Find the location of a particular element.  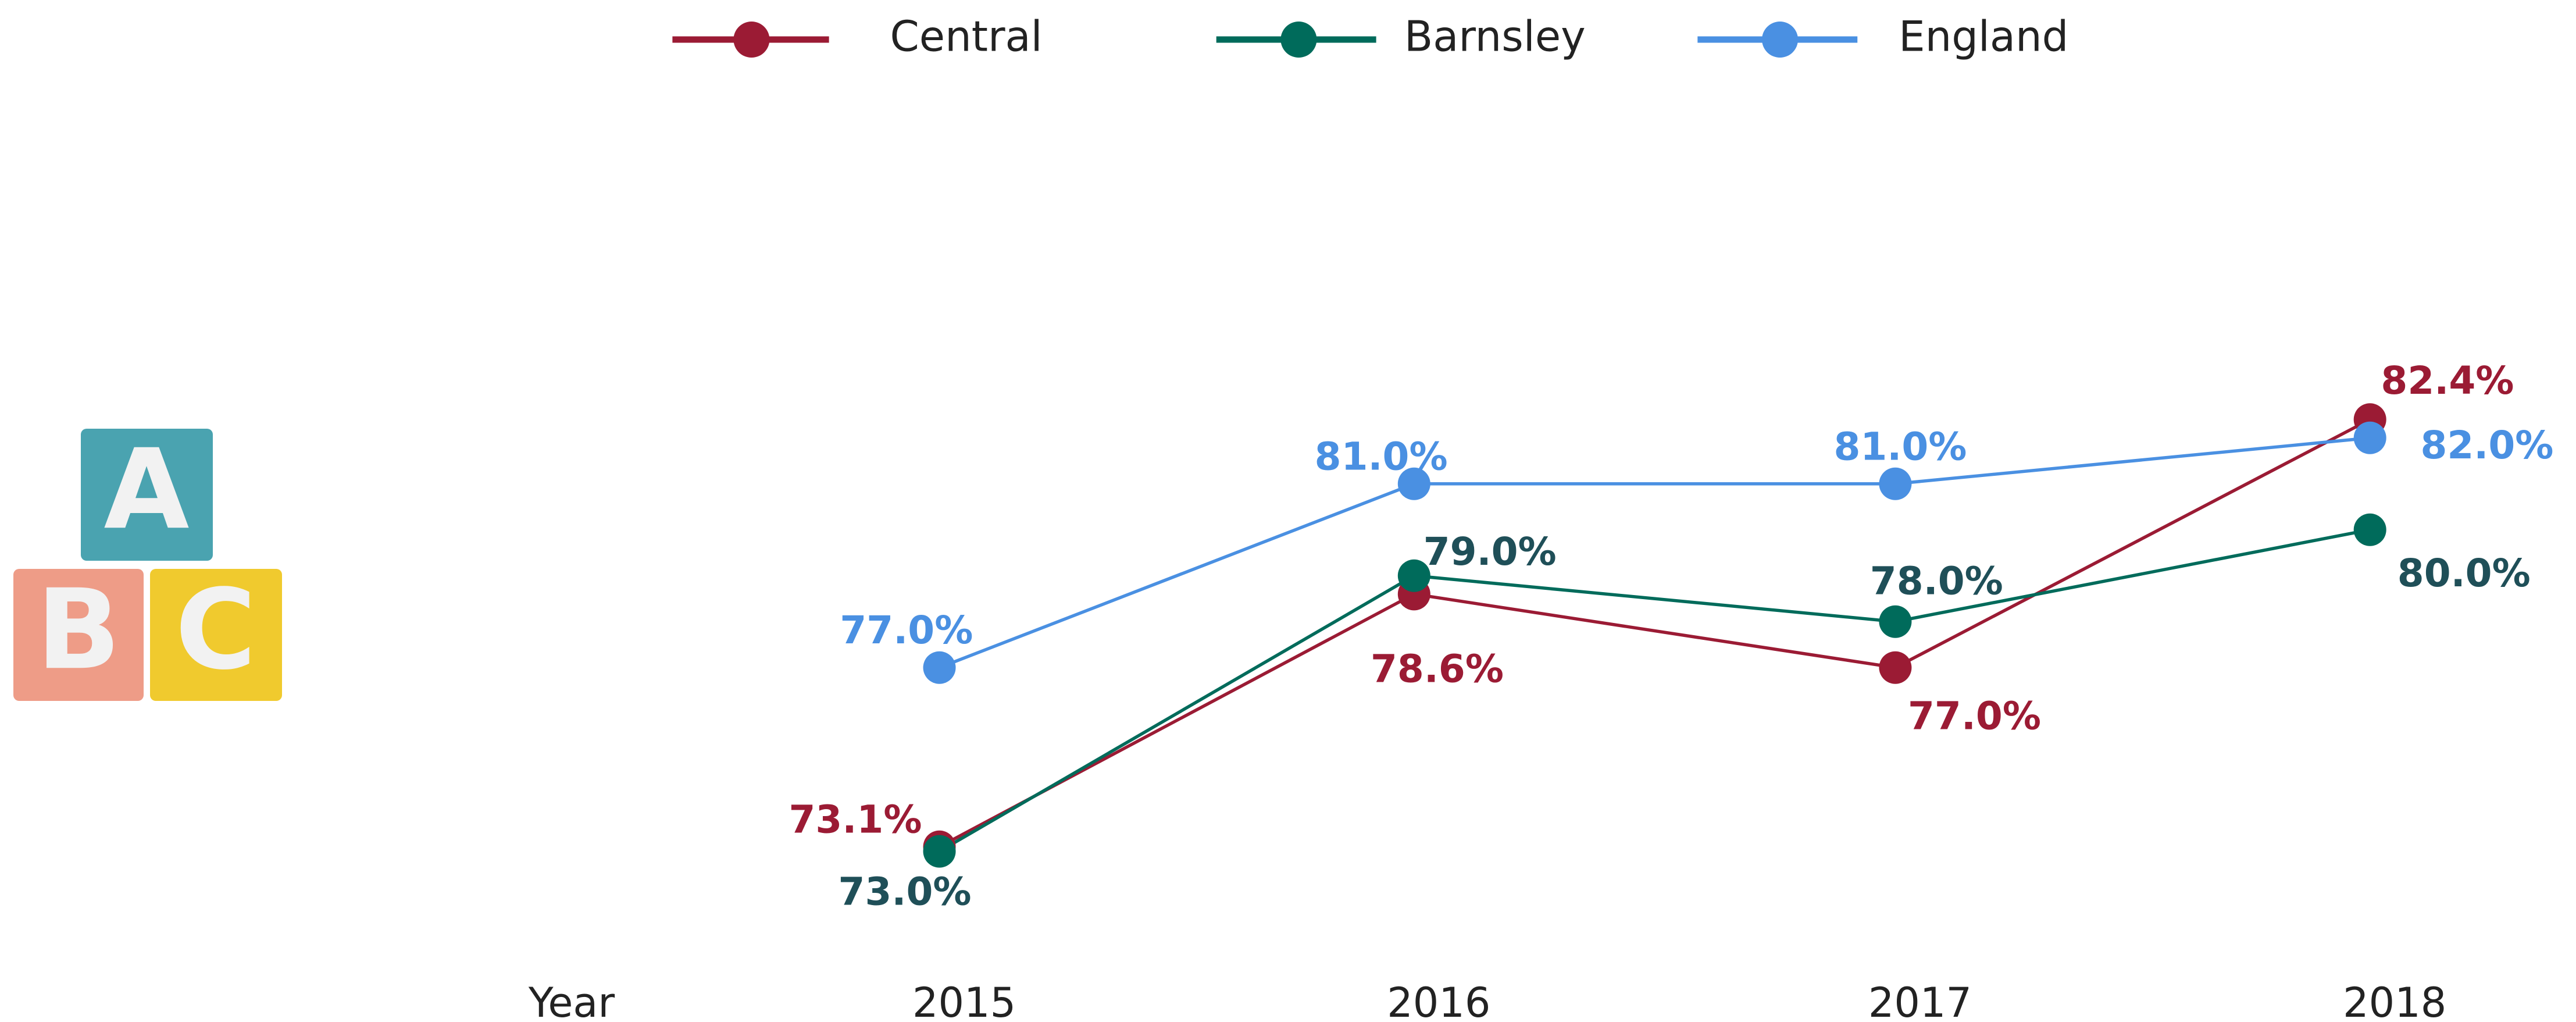

x-tick-label: 2015 is located at coordinates (964, 1000).